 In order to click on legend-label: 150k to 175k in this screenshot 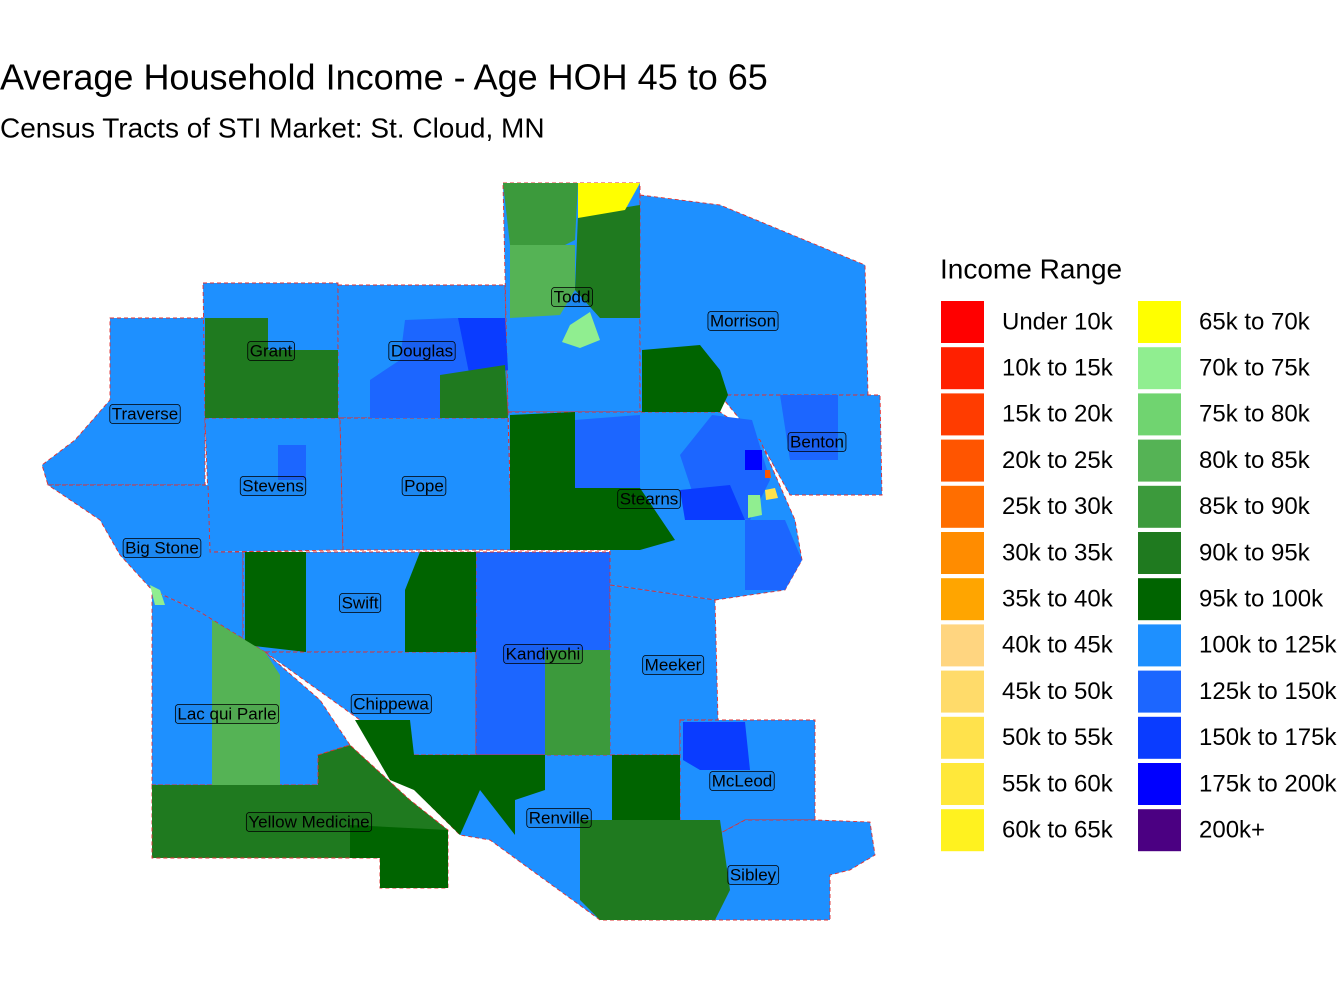, I will do `click(1268, 737)`.